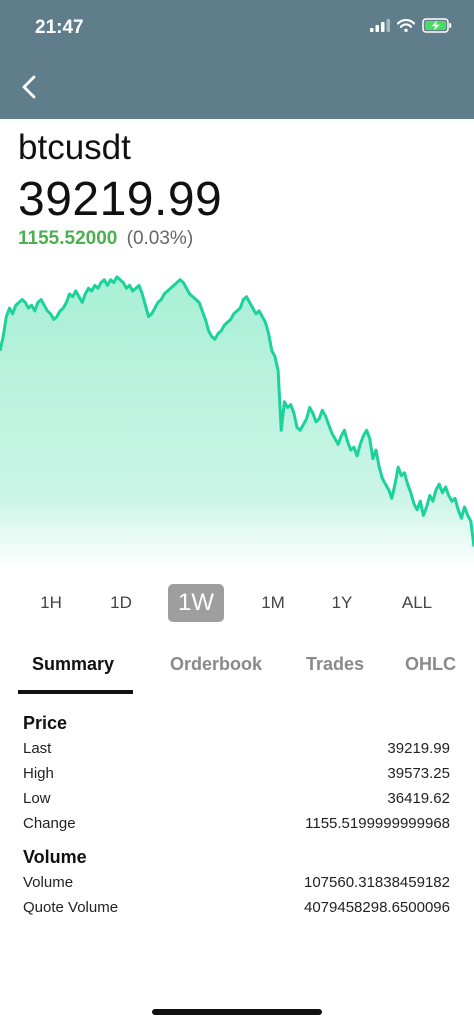 Image resolution: width=474 pixels, height=1025 pixels. I want to click on stat-label: Last, so click(37, 748).